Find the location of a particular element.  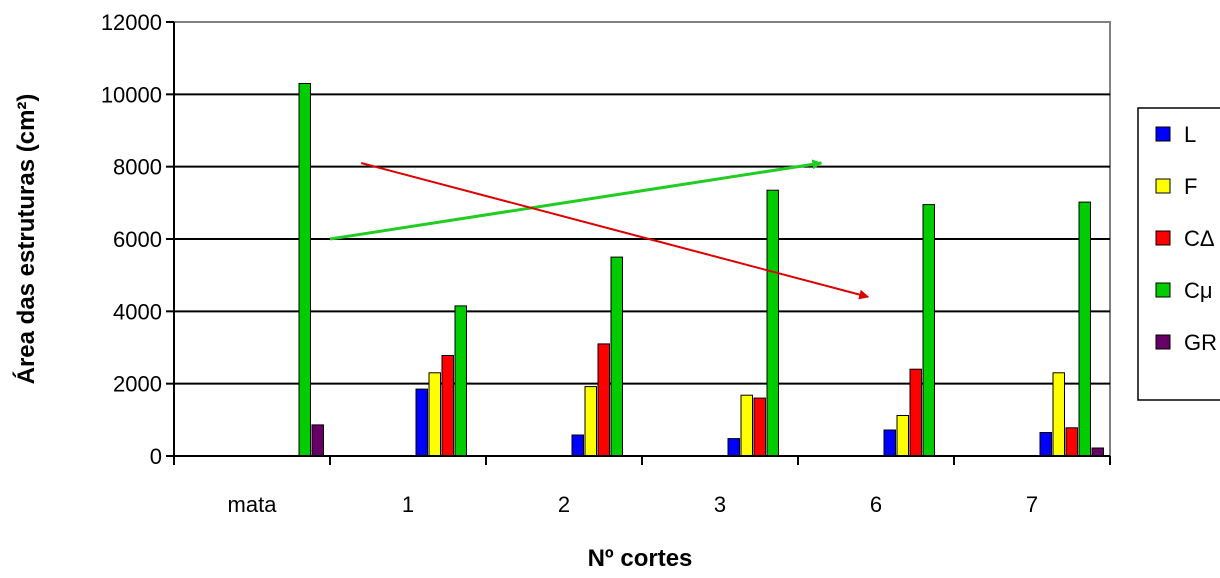

bar-CΔ-3 is located at coordinates (759, 427).